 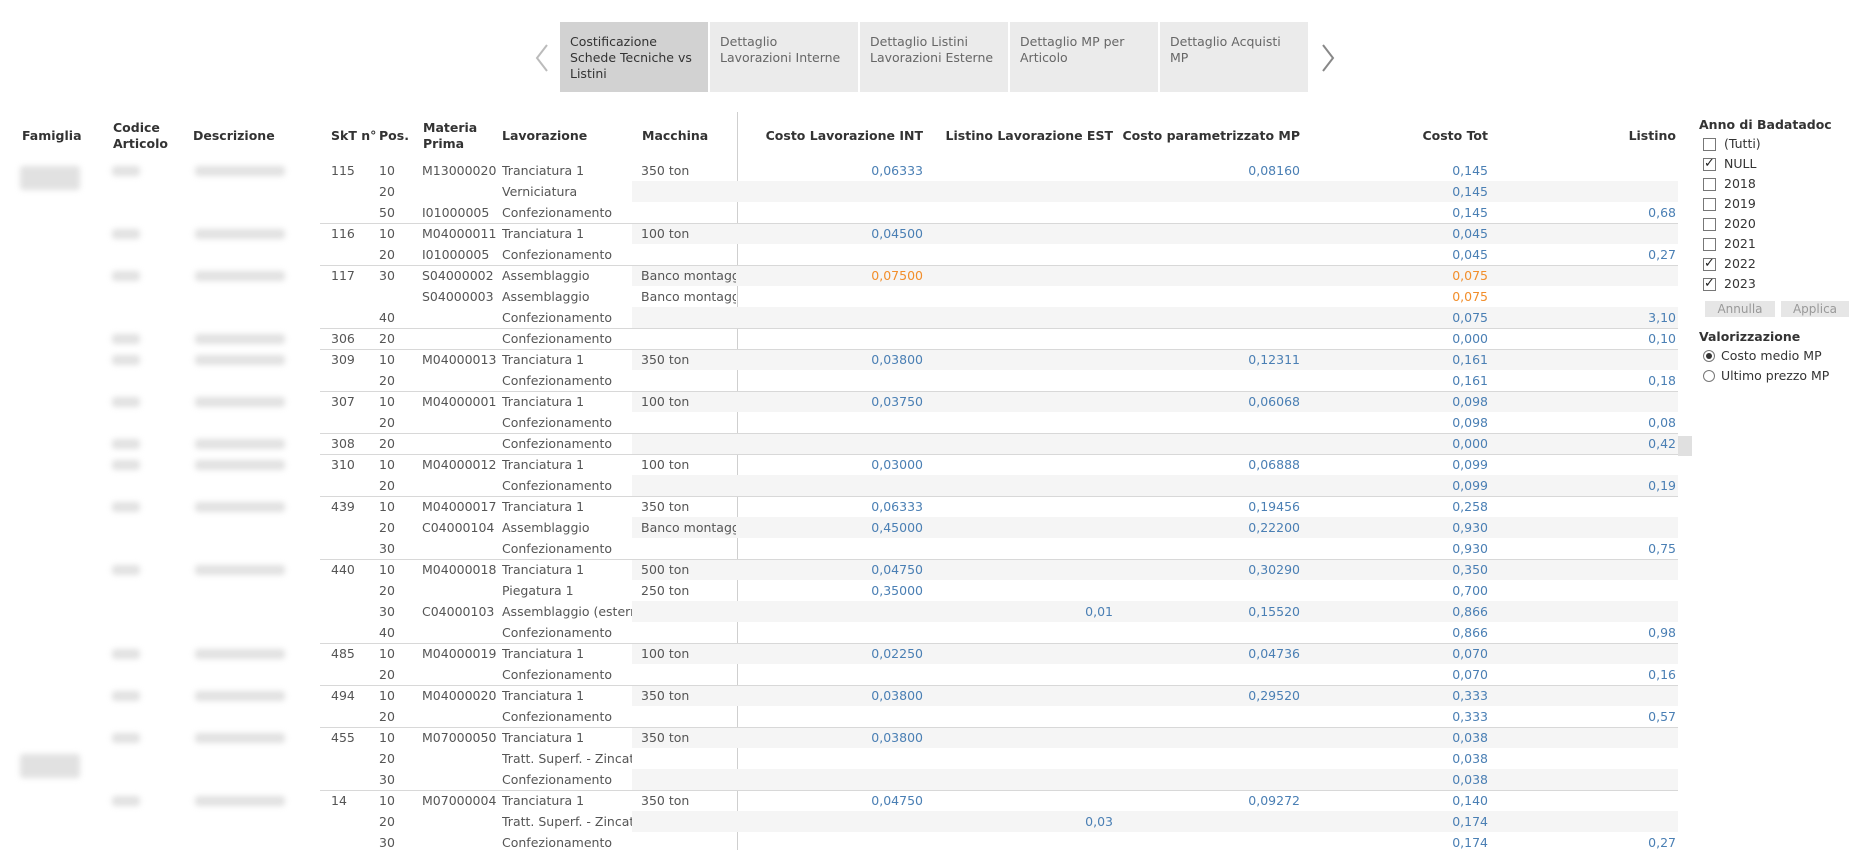 I want to click on anno-option-label: 2018, so click(x=1740, y=183).